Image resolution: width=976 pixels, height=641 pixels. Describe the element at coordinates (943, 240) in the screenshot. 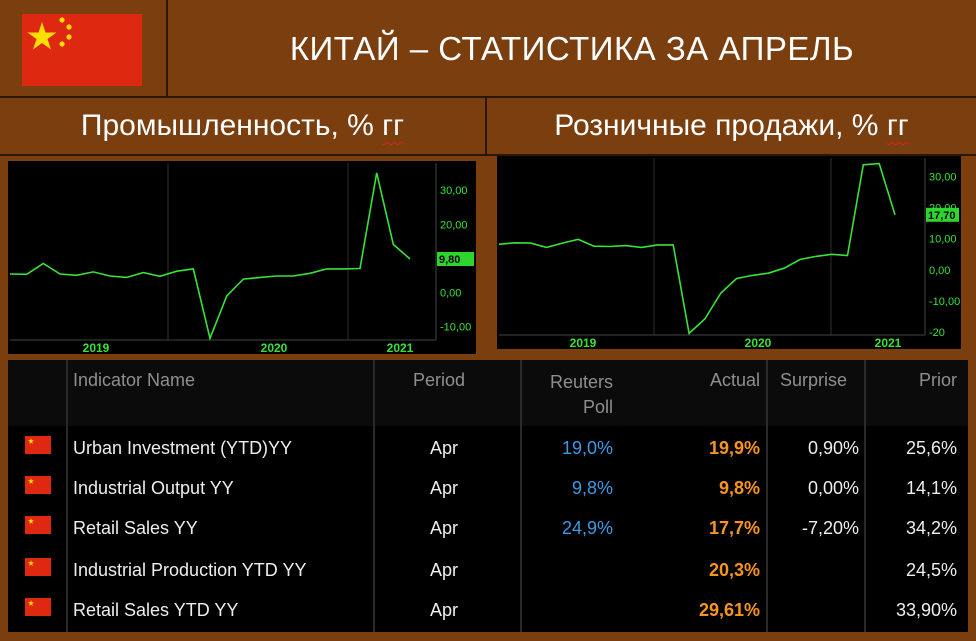

I see `y-tick-label: 10,00` at that location.